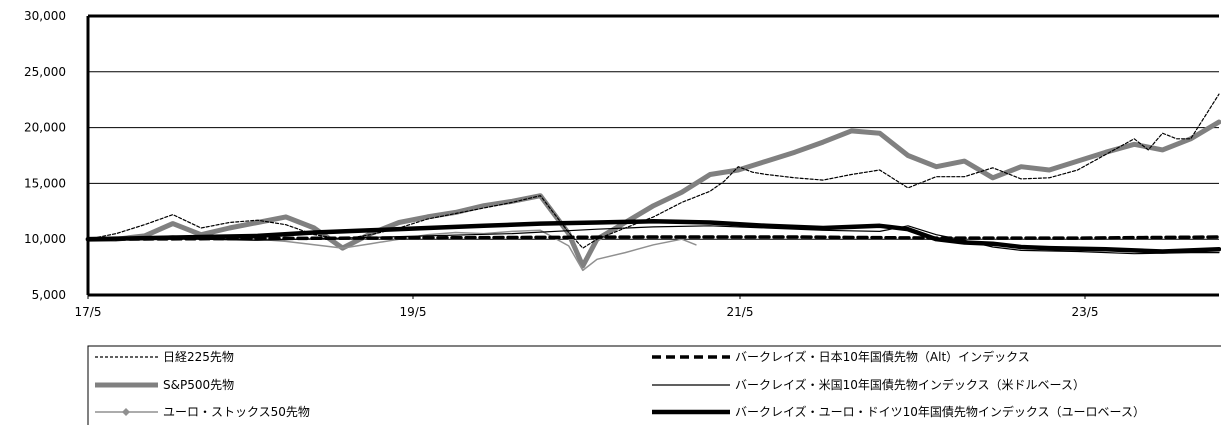  What do you see at coordinates (198, 357) in the screenshot?
I see `legend-label: 日経225先物` at bounding box center [198, 357].